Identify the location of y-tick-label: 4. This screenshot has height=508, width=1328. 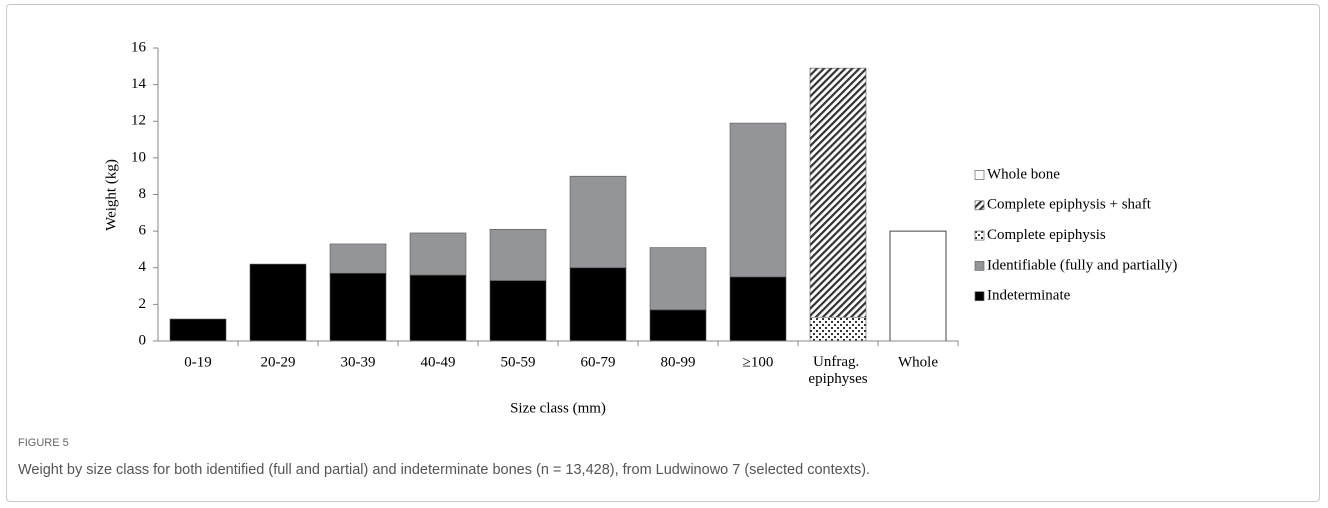
(143, 267).